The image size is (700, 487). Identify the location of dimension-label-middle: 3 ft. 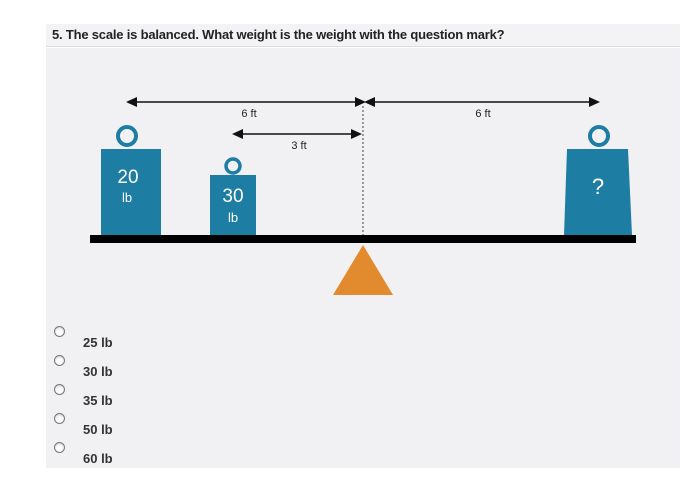
(298, 146).